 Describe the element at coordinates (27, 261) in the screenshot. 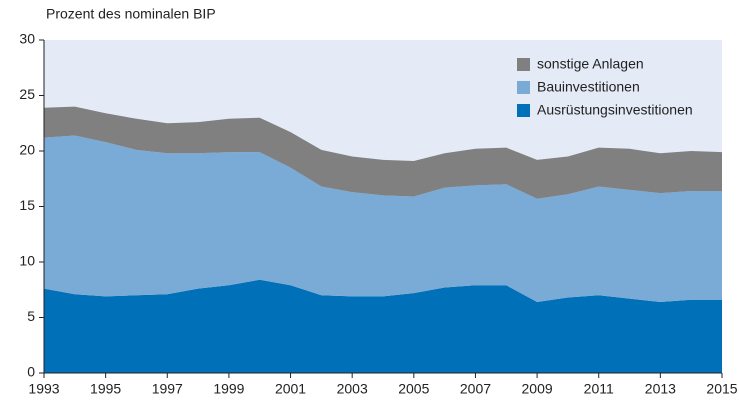

I see `y-tick-label: 10` at that location.